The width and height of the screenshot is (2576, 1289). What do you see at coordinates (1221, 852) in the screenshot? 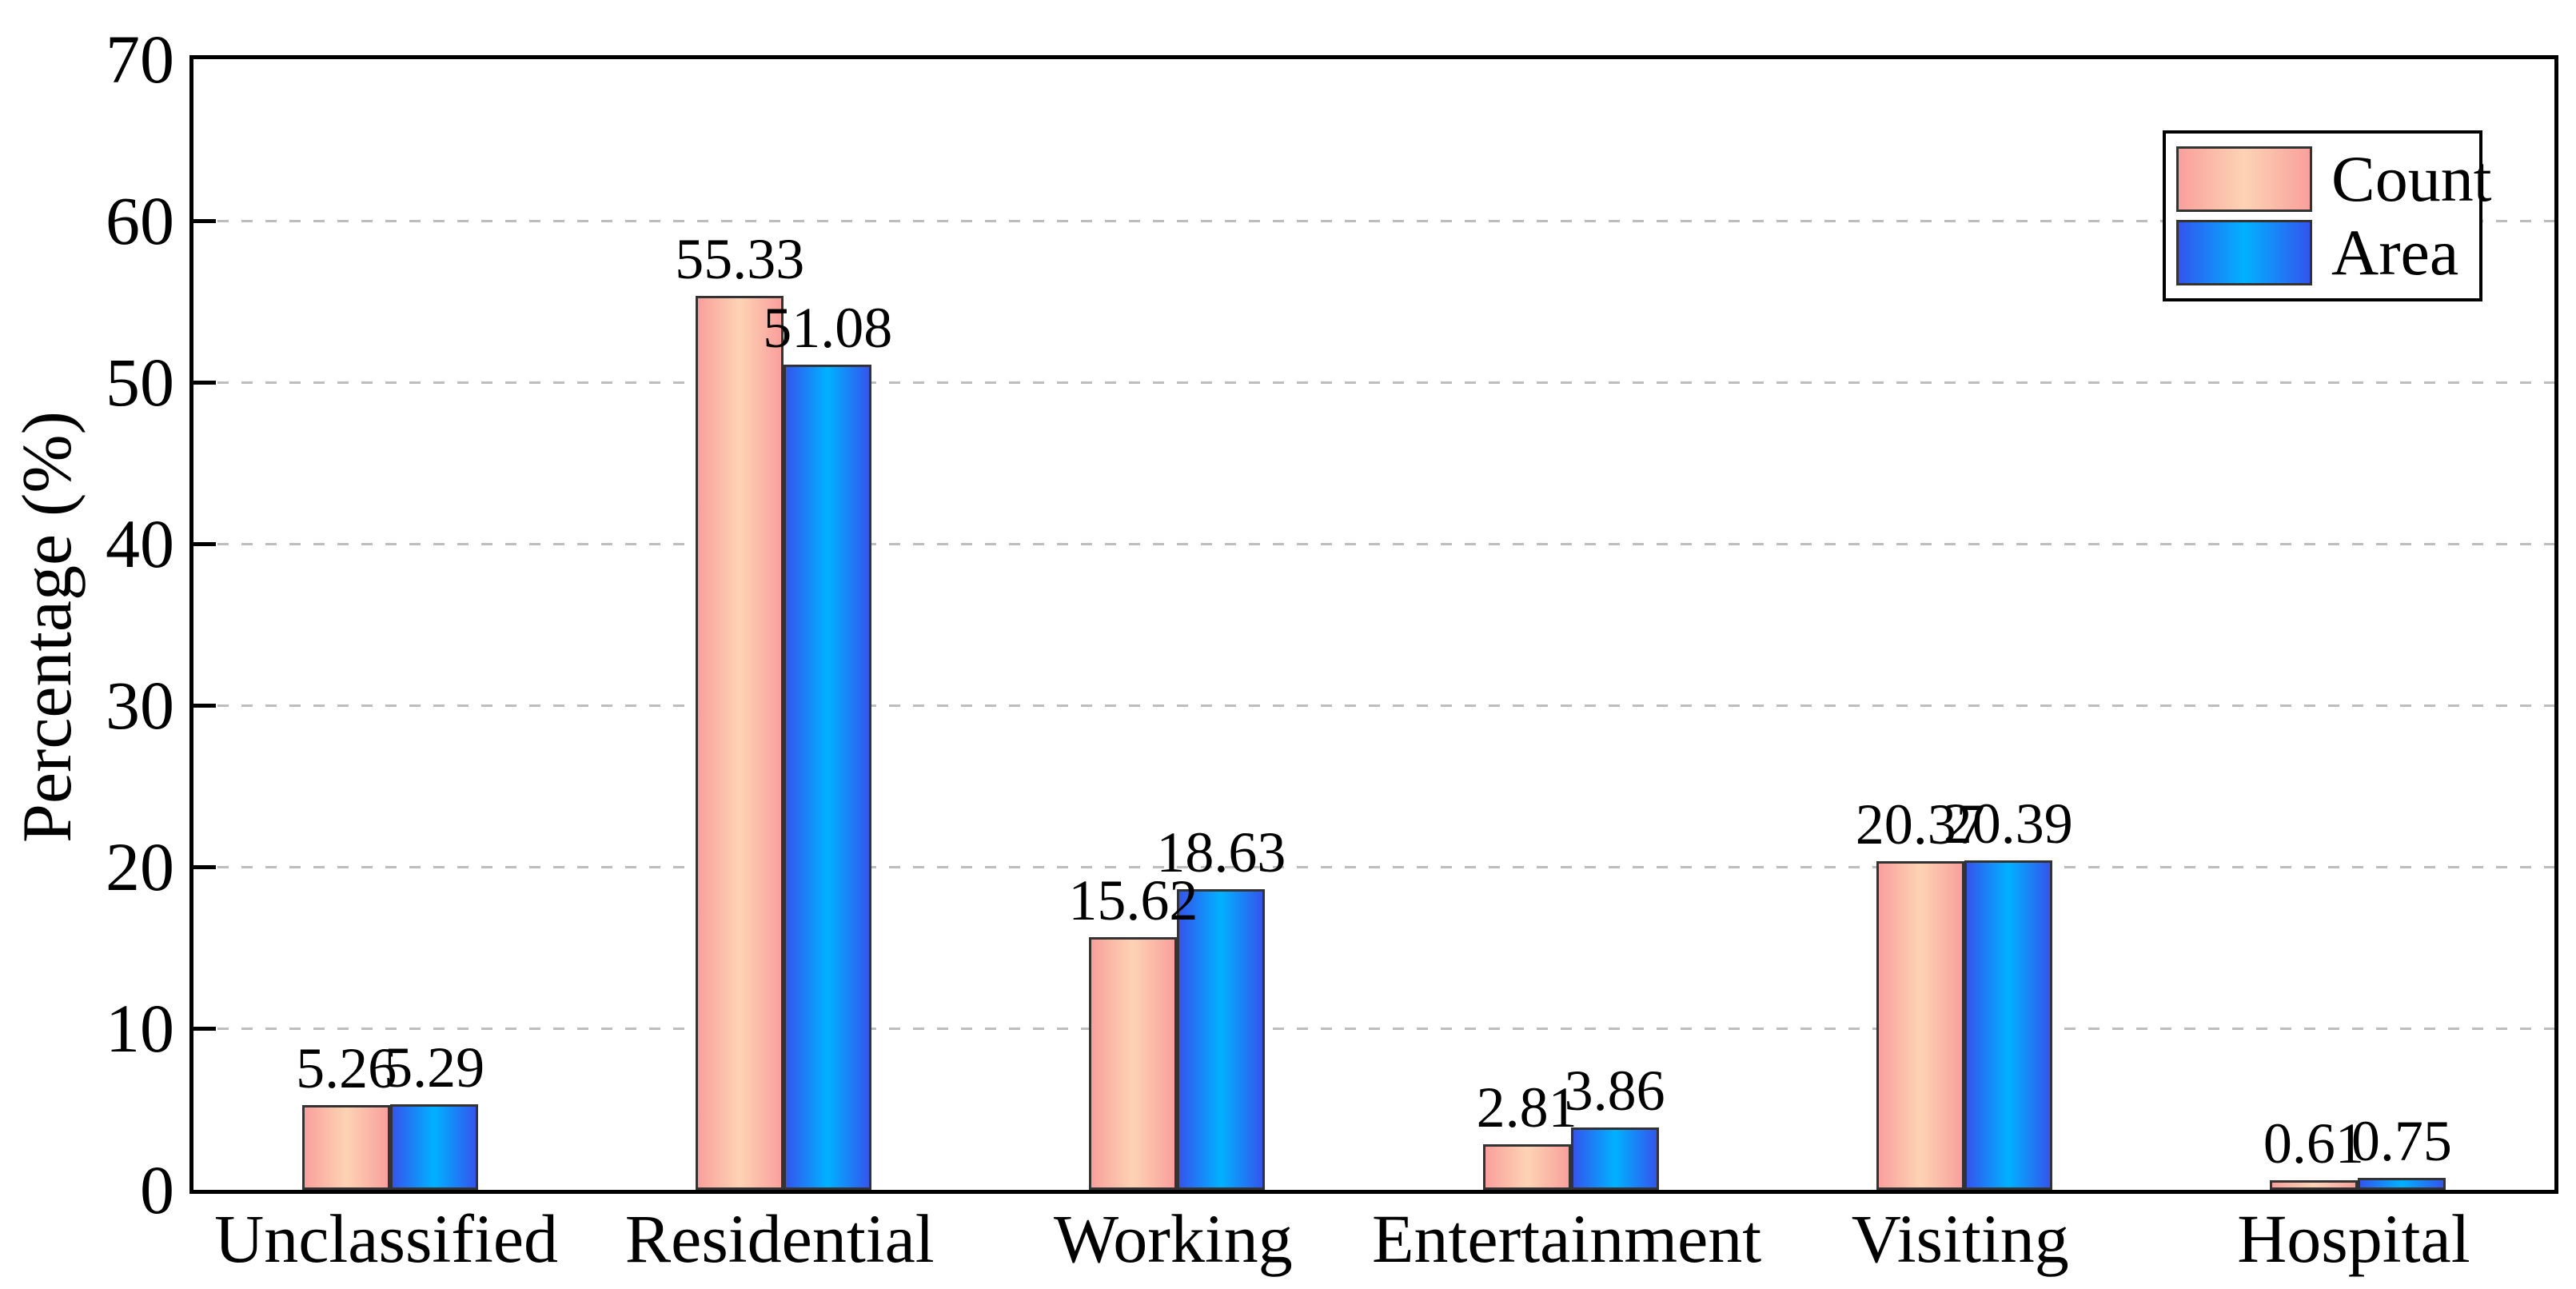
I see `value-label-area-working: 18.63` at bounding box center [1221, 852].